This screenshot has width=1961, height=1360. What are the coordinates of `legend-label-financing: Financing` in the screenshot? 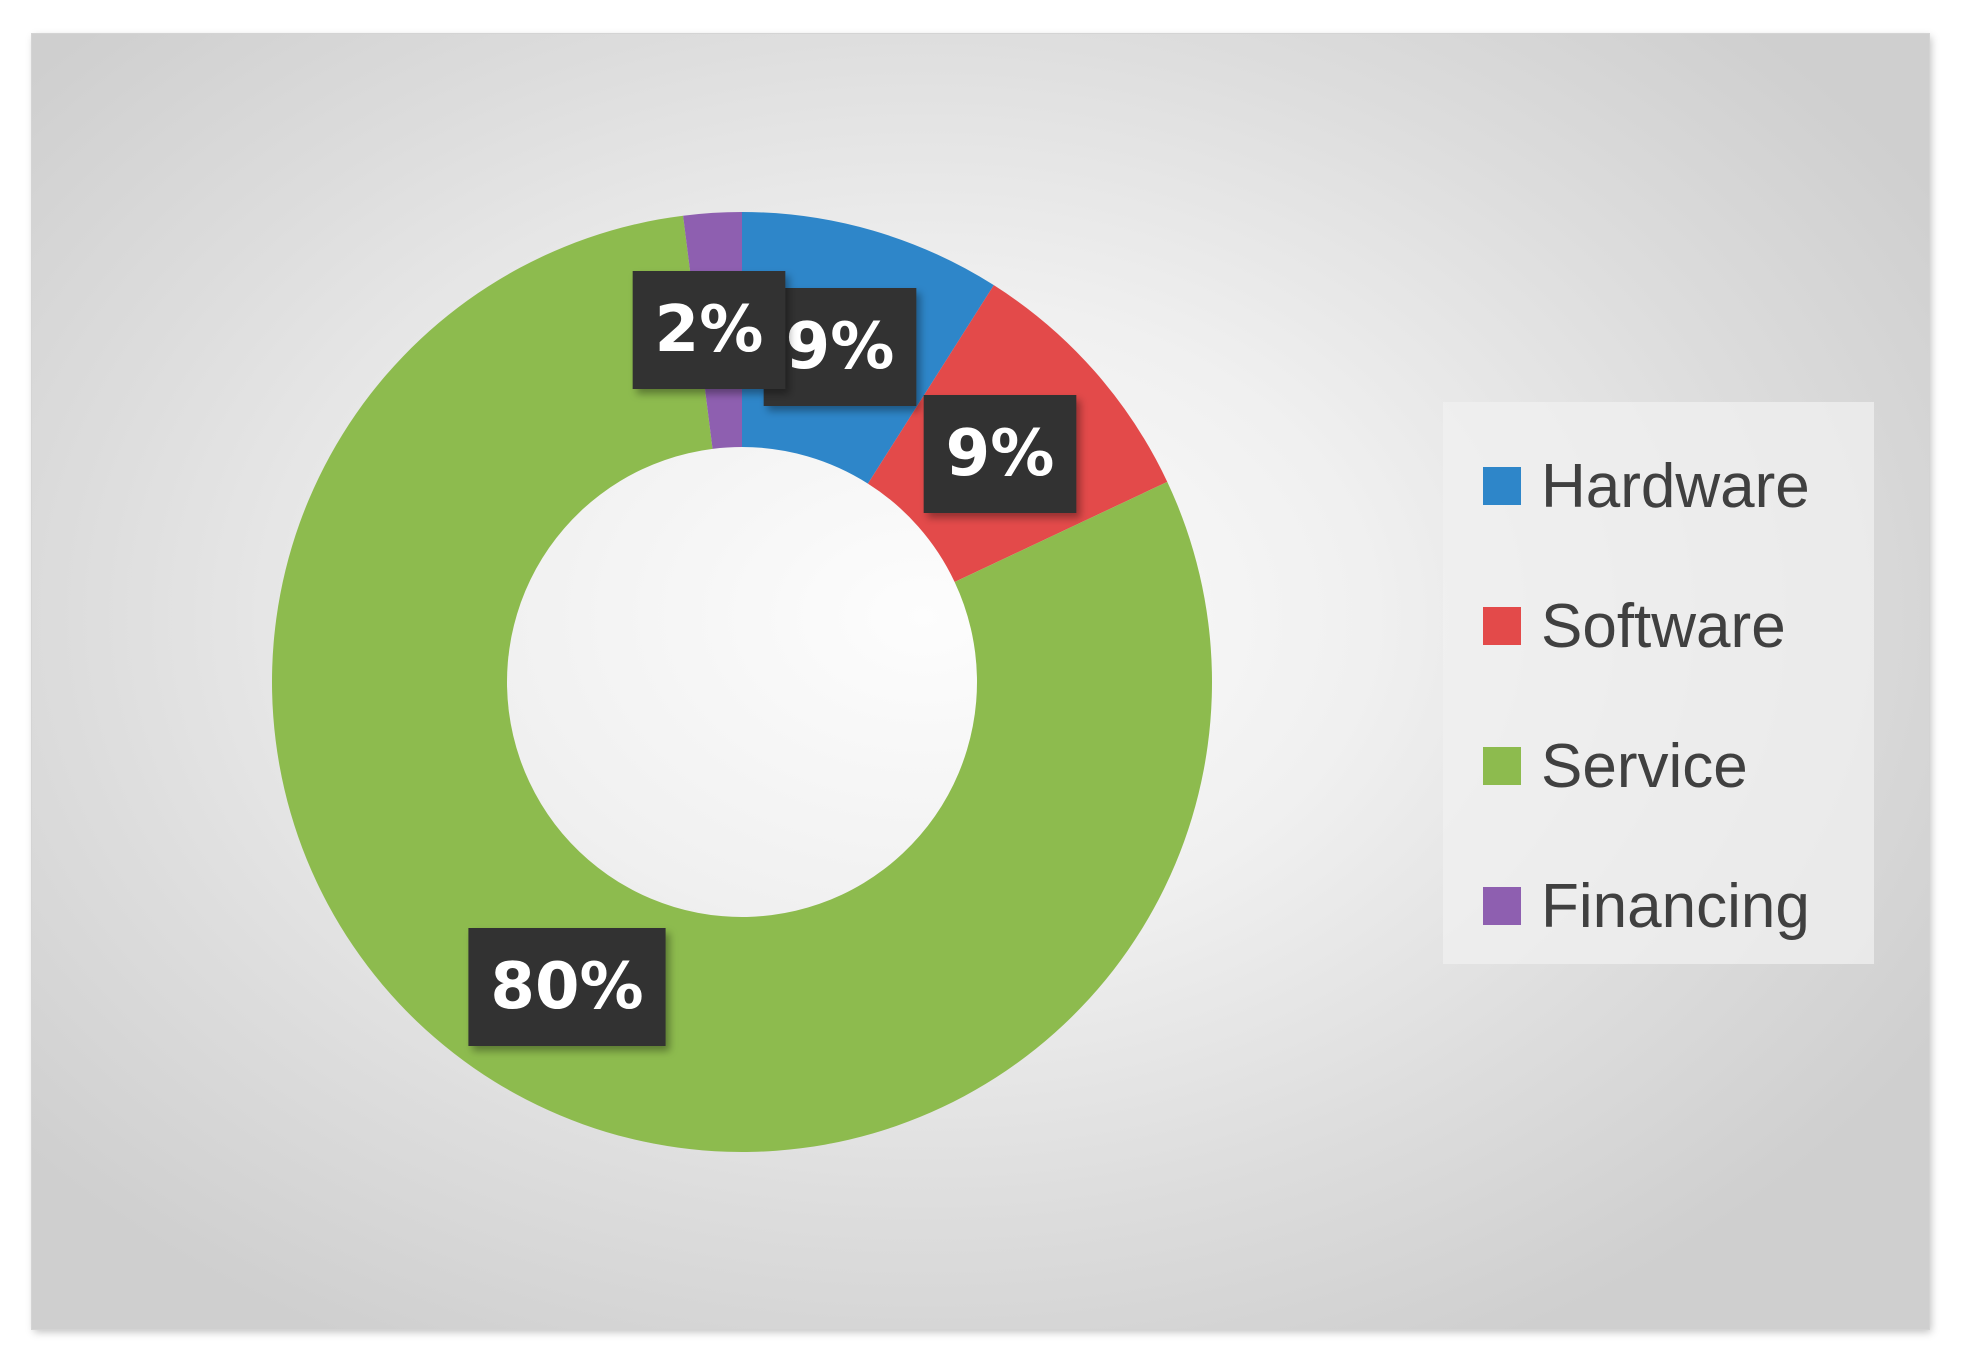 It's located at (1675, 906).